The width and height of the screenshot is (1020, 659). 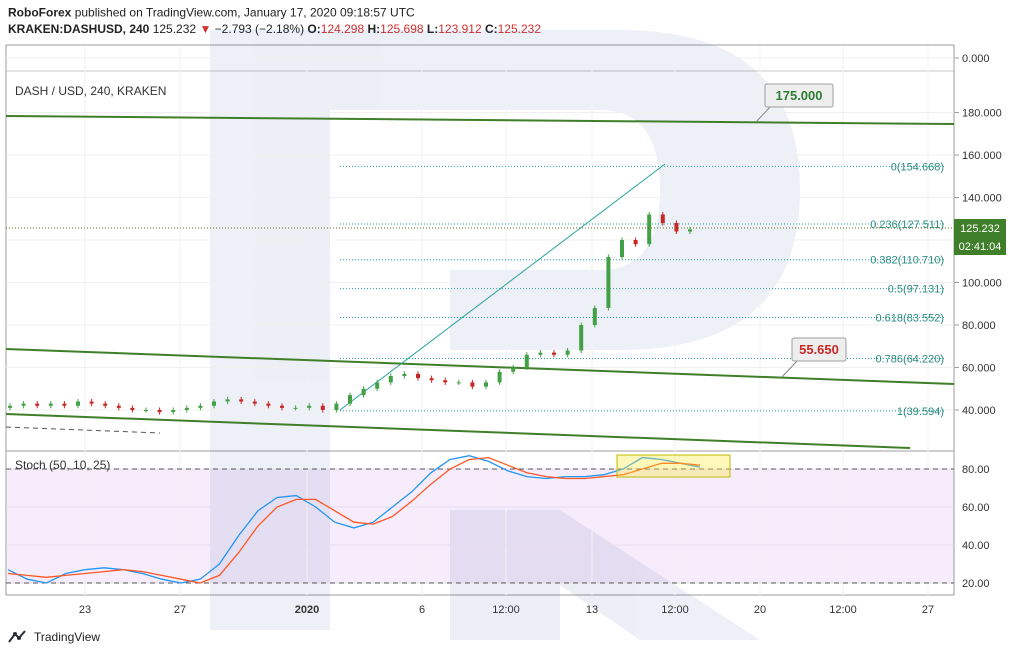 What do you see at coordinates (907, 261) in the screenshot?
I see `fib-level-label: 0.382(110.710)` at bounding box center [907, 261].